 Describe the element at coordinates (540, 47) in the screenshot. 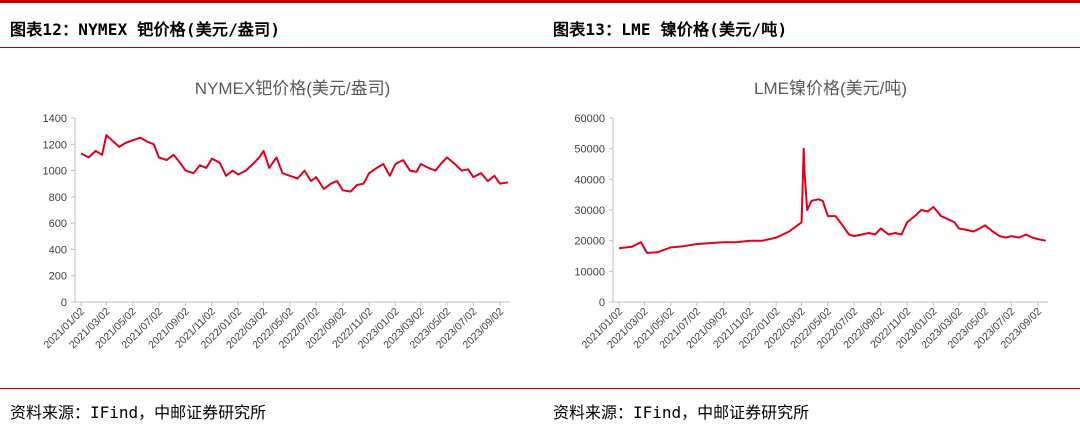

I see `header-divider` at that location.